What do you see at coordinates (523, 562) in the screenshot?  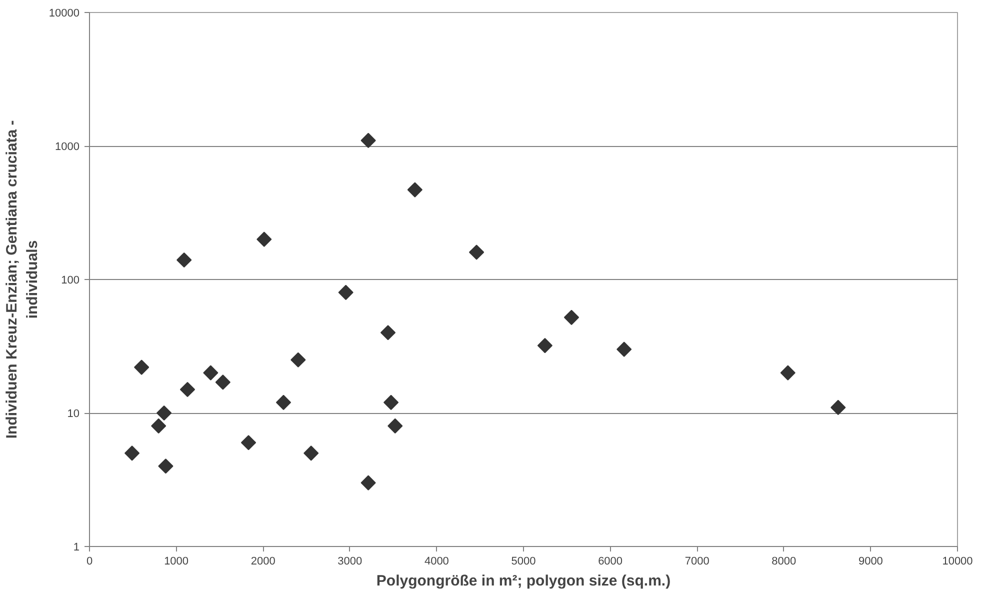 I see `x-tick-label: 5000` at bounding box center [523, 562].